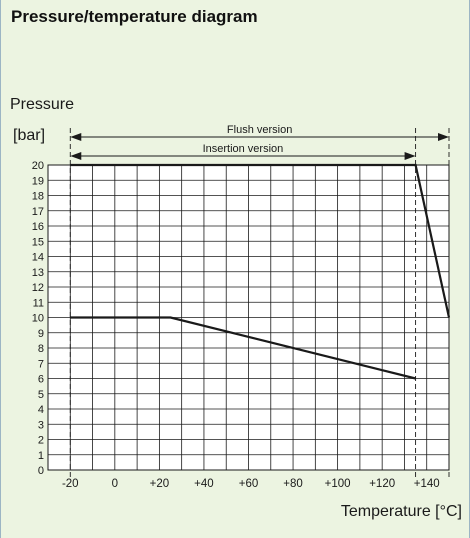  Describe the element at coordinates (38, 273) in the screenshot. I see `y-tick-label: 13` at that location.